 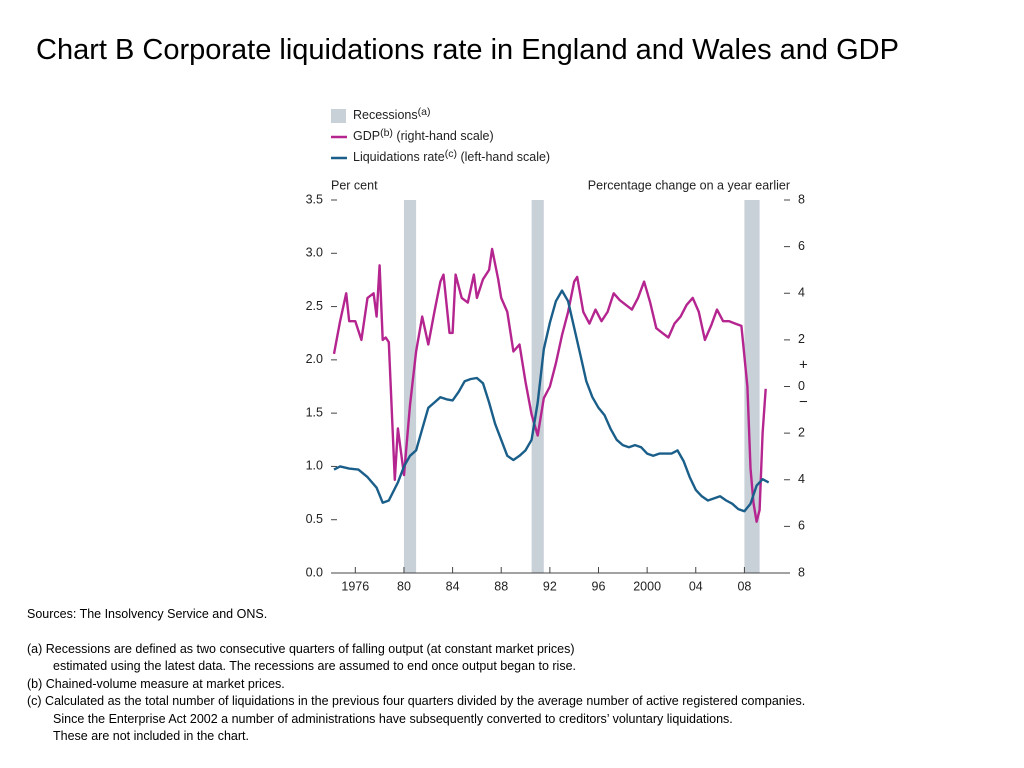 What do you see at coordinates (551, 401) in the screenshot?
I see `series-line` at bounding box center [551, 401].